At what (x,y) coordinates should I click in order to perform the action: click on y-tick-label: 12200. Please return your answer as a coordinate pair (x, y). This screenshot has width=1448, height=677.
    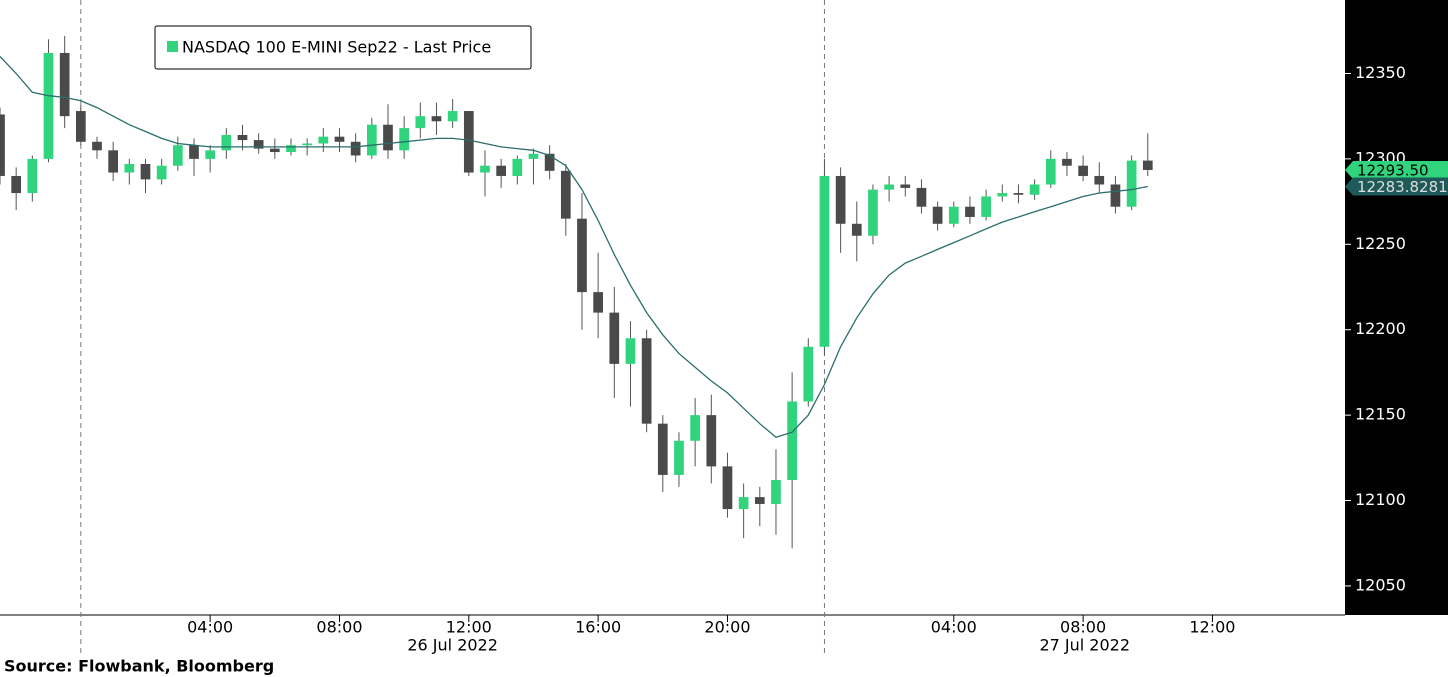
    Looking at the image, I should click on (1380, 328).